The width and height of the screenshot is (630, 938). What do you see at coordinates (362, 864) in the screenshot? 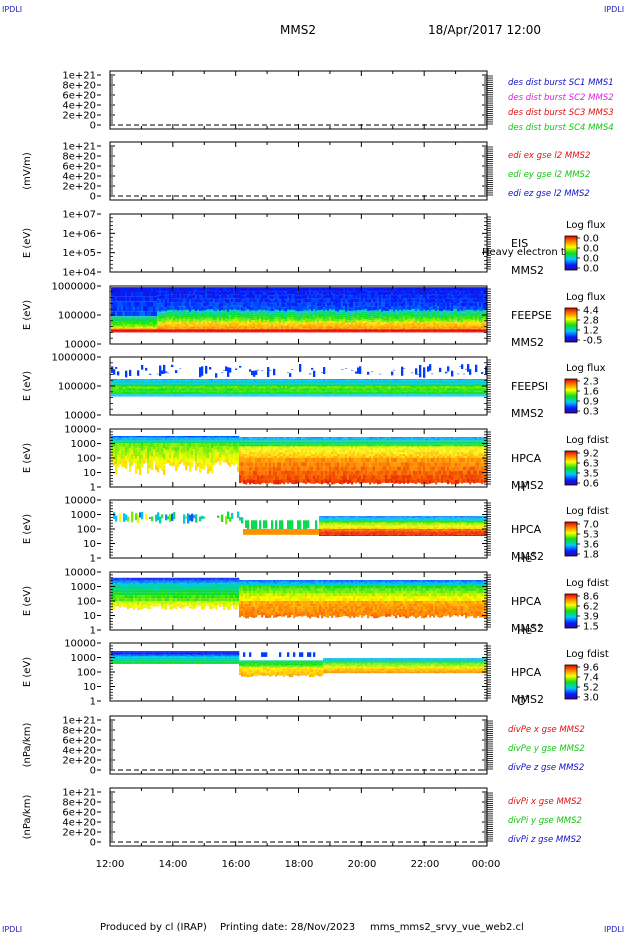
I see `time-tick-label: 20:00` at bounding box center [362, 864].